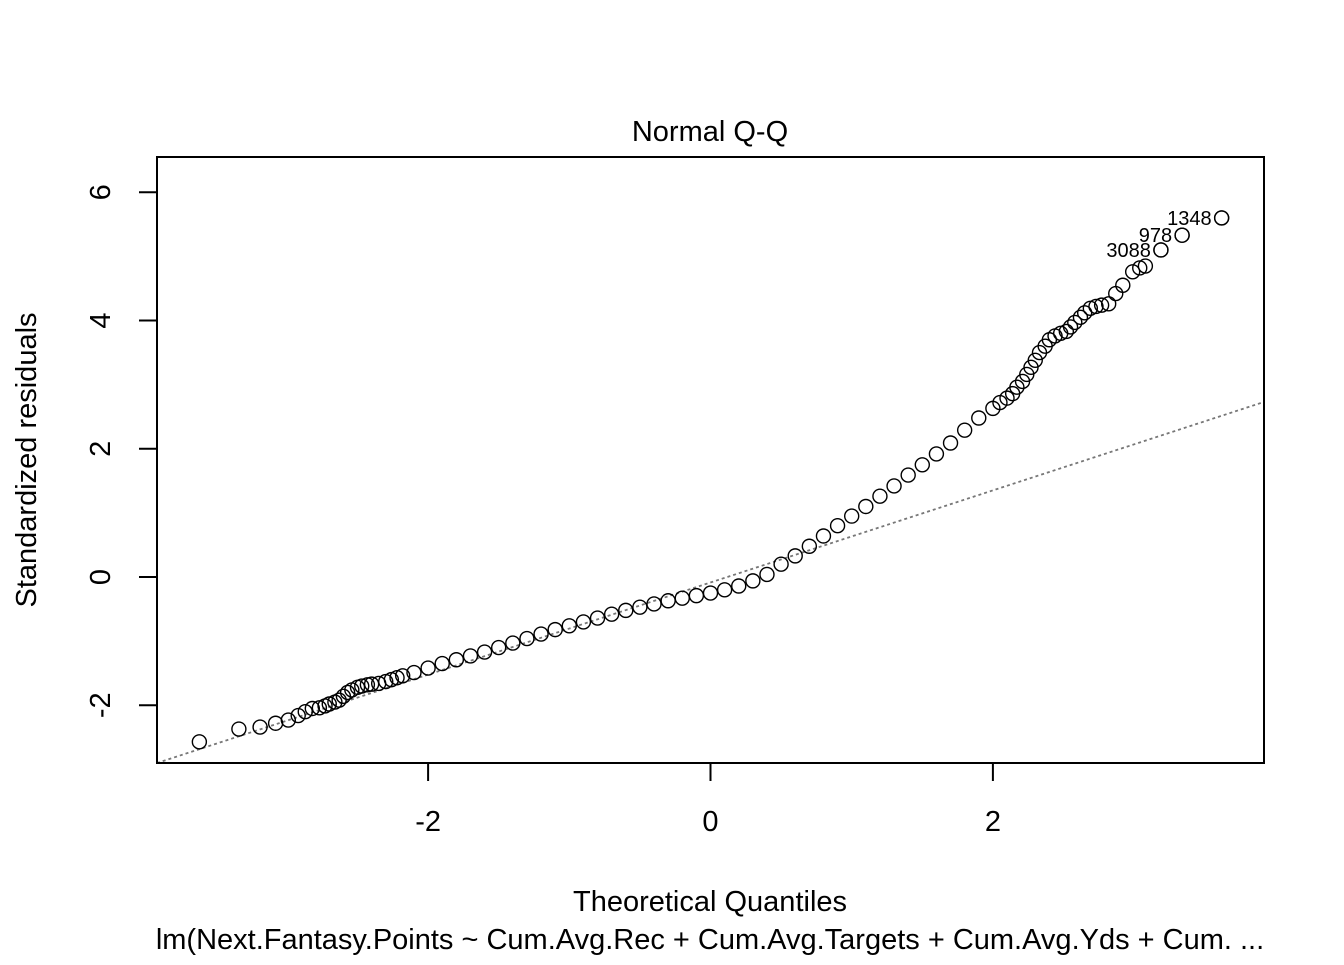  Describe the element at coordinates (101, 192) in the screenshot. I see `y-tick-label: 6` at that location.